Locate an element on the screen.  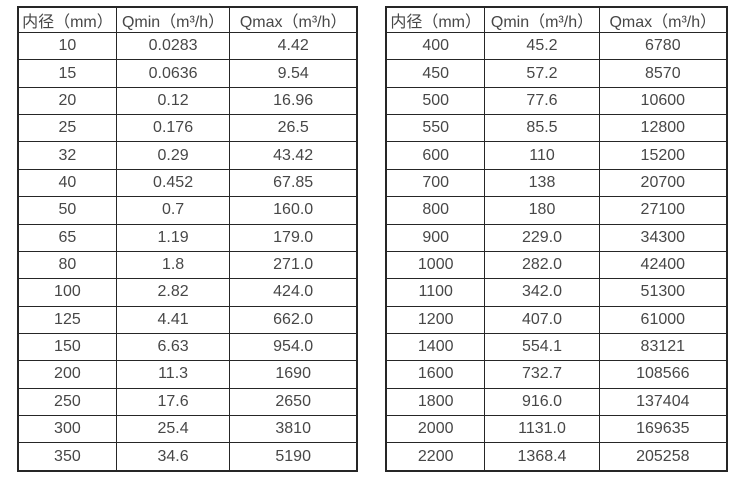
table-row: 600 110 15200 is located at coordinates (556, 155).